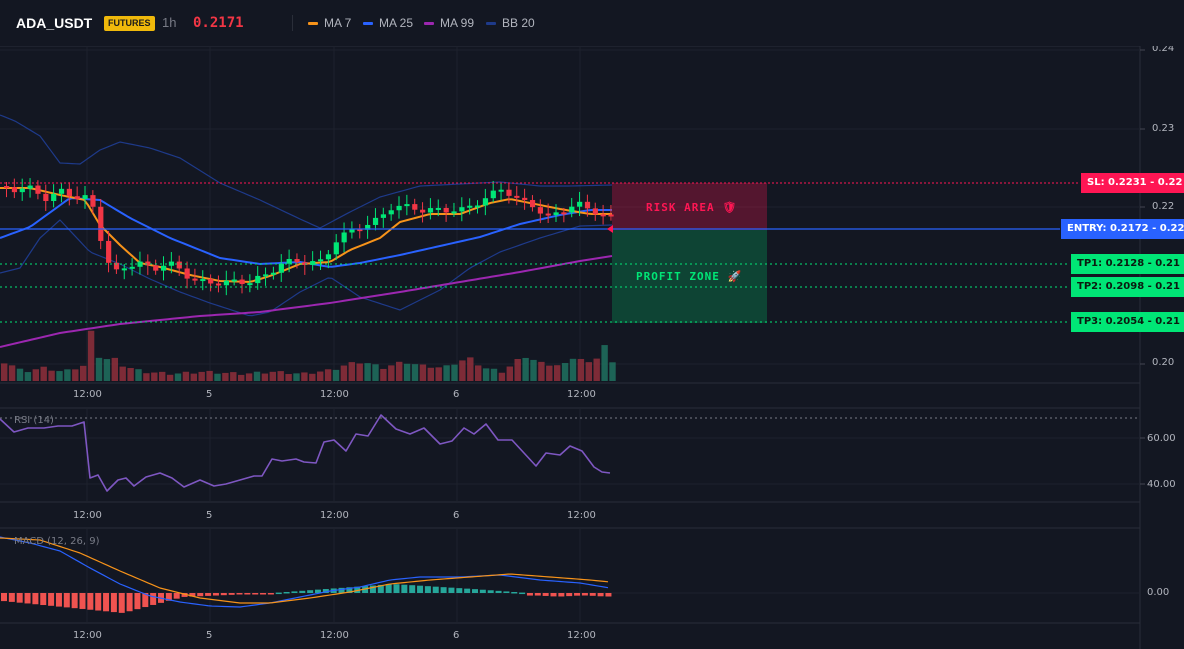  I want to click on timeframe-label: 1h, so click(169, 22).